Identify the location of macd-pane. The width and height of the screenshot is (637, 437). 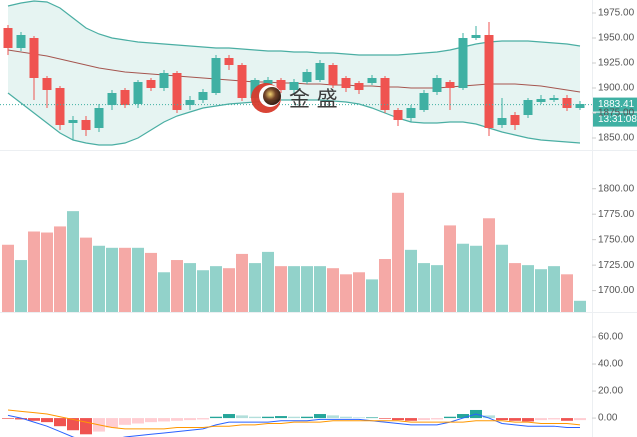
(294, 423).